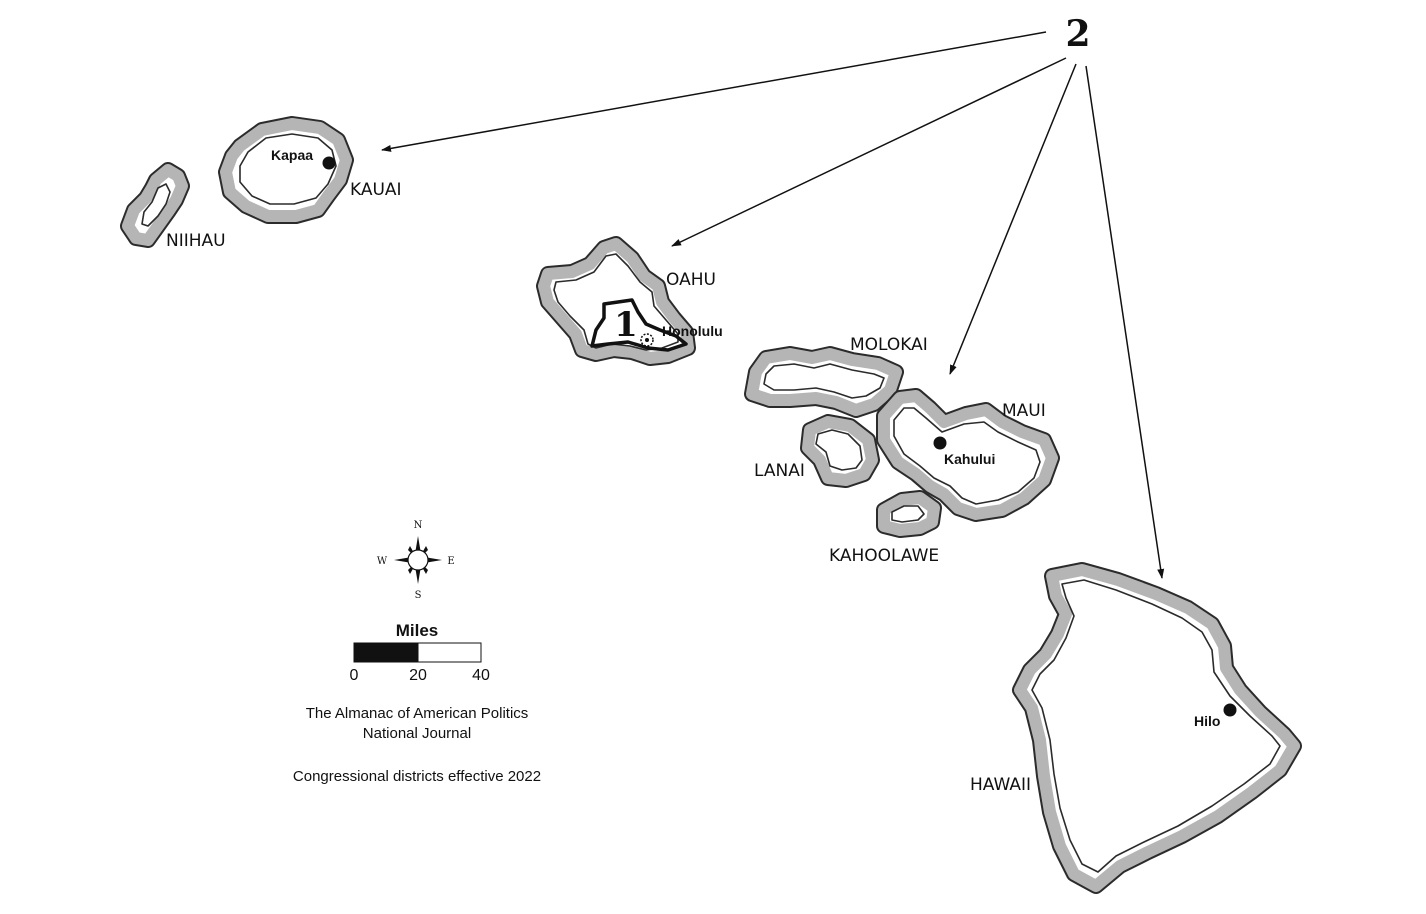 This screenshot has height=914, width=1426. What do you see at coordinates (417, 776) in the screenshot?
I see `credit-line-3: Congressional districts effective 2022` at bounding box center [417, 776].